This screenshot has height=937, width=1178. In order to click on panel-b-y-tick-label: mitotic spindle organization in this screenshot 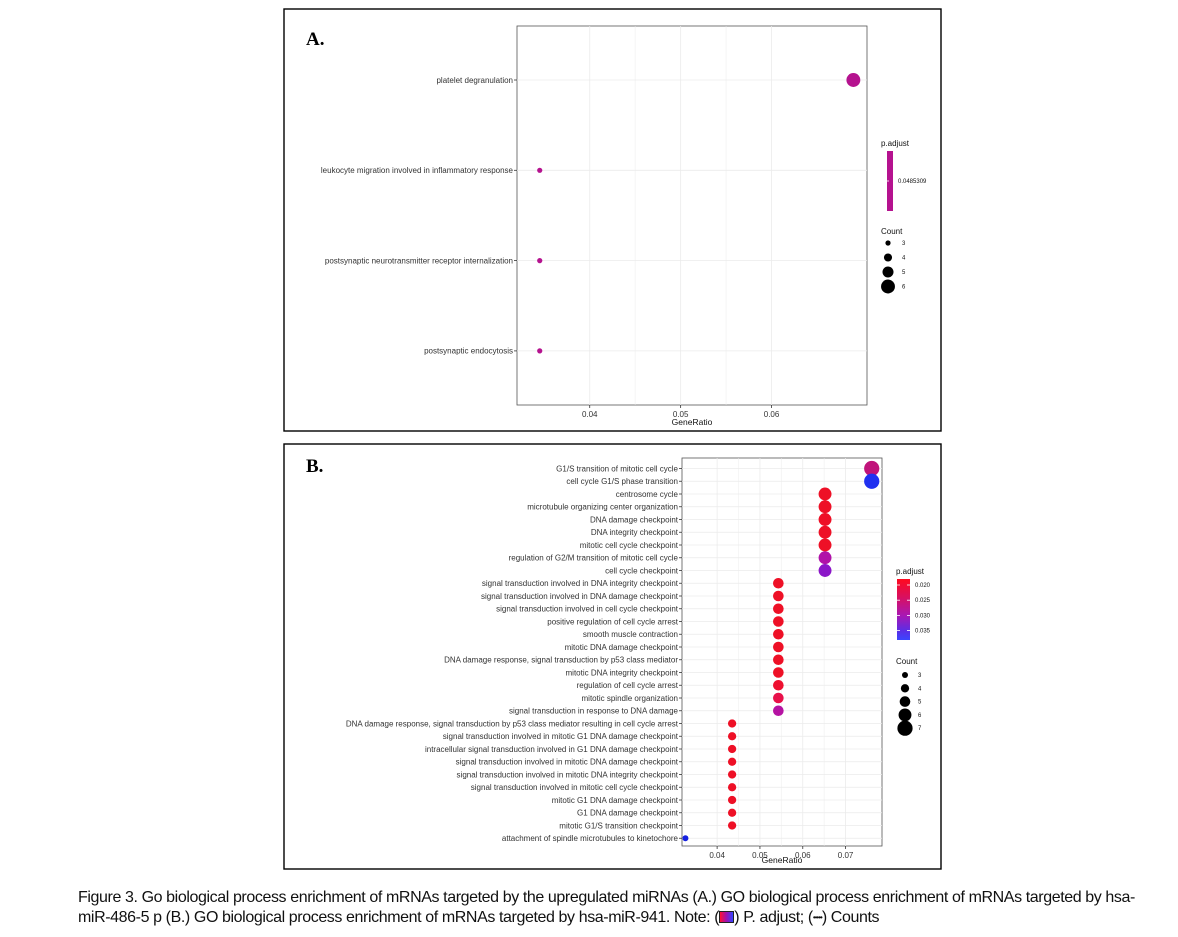, I will do `click(630, 698)`.